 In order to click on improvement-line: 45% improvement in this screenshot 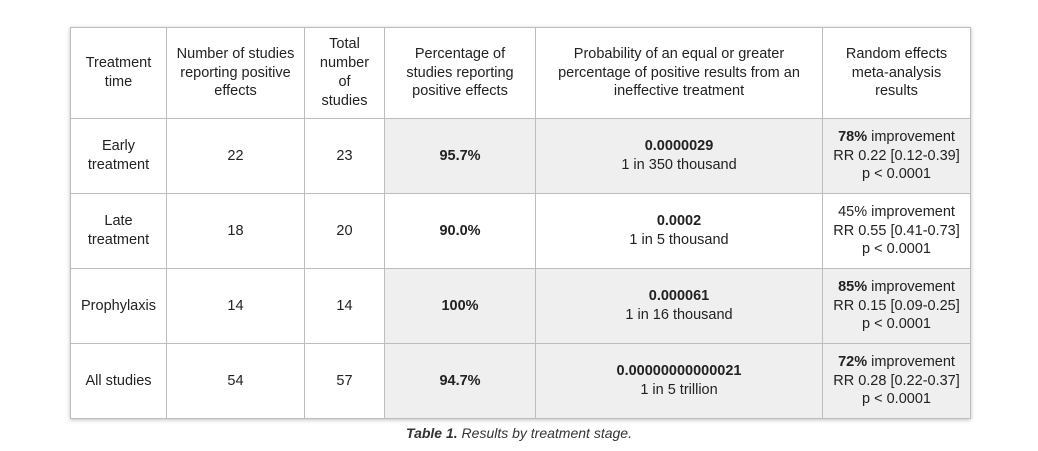, I will do `click(896, 212)`.